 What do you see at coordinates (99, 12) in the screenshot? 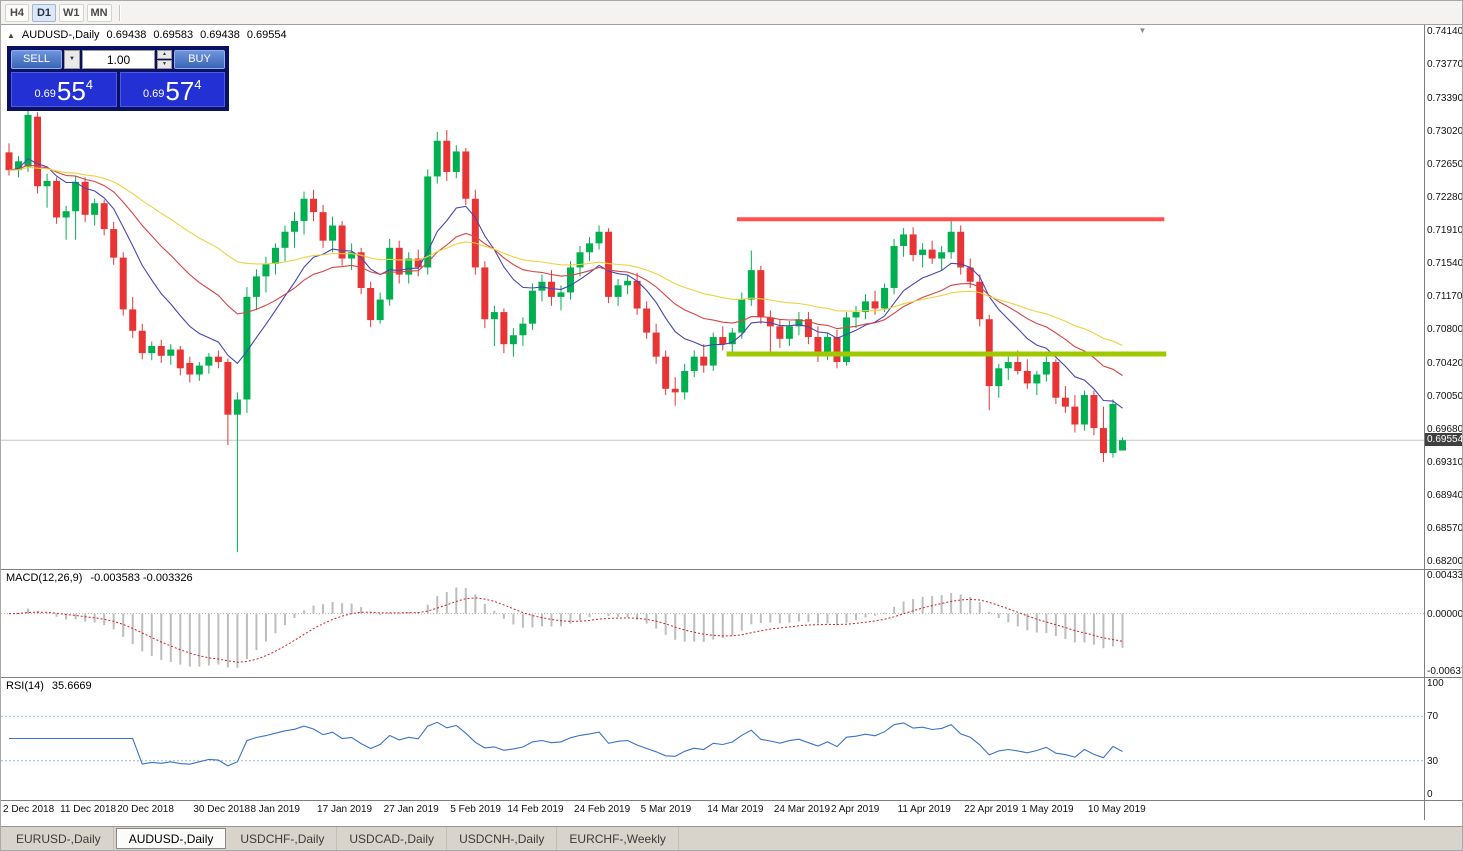
I see `timeframe-button-mn: MN` at bounding box center [99, 12].